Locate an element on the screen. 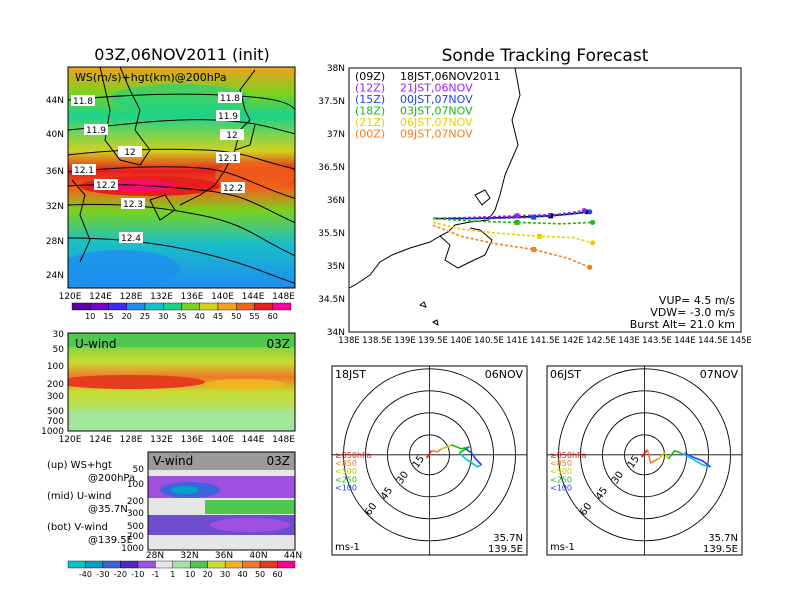 This screenshot has width=792, height=612. v-wind-lat-tick: 36N is located at coordinates (224, 556).